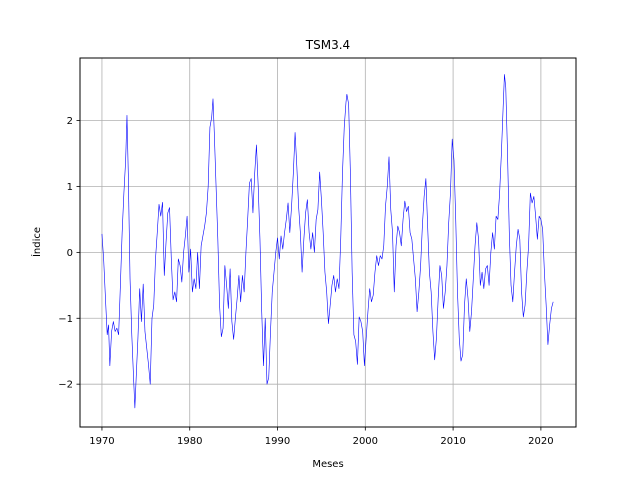 Image resolution: width=640 pixels, height=480 pixels. What do you see at coordinates (540, 441) in the screenshot?
I see `x-tick-label: 2020` at bounding box center [540, 441].